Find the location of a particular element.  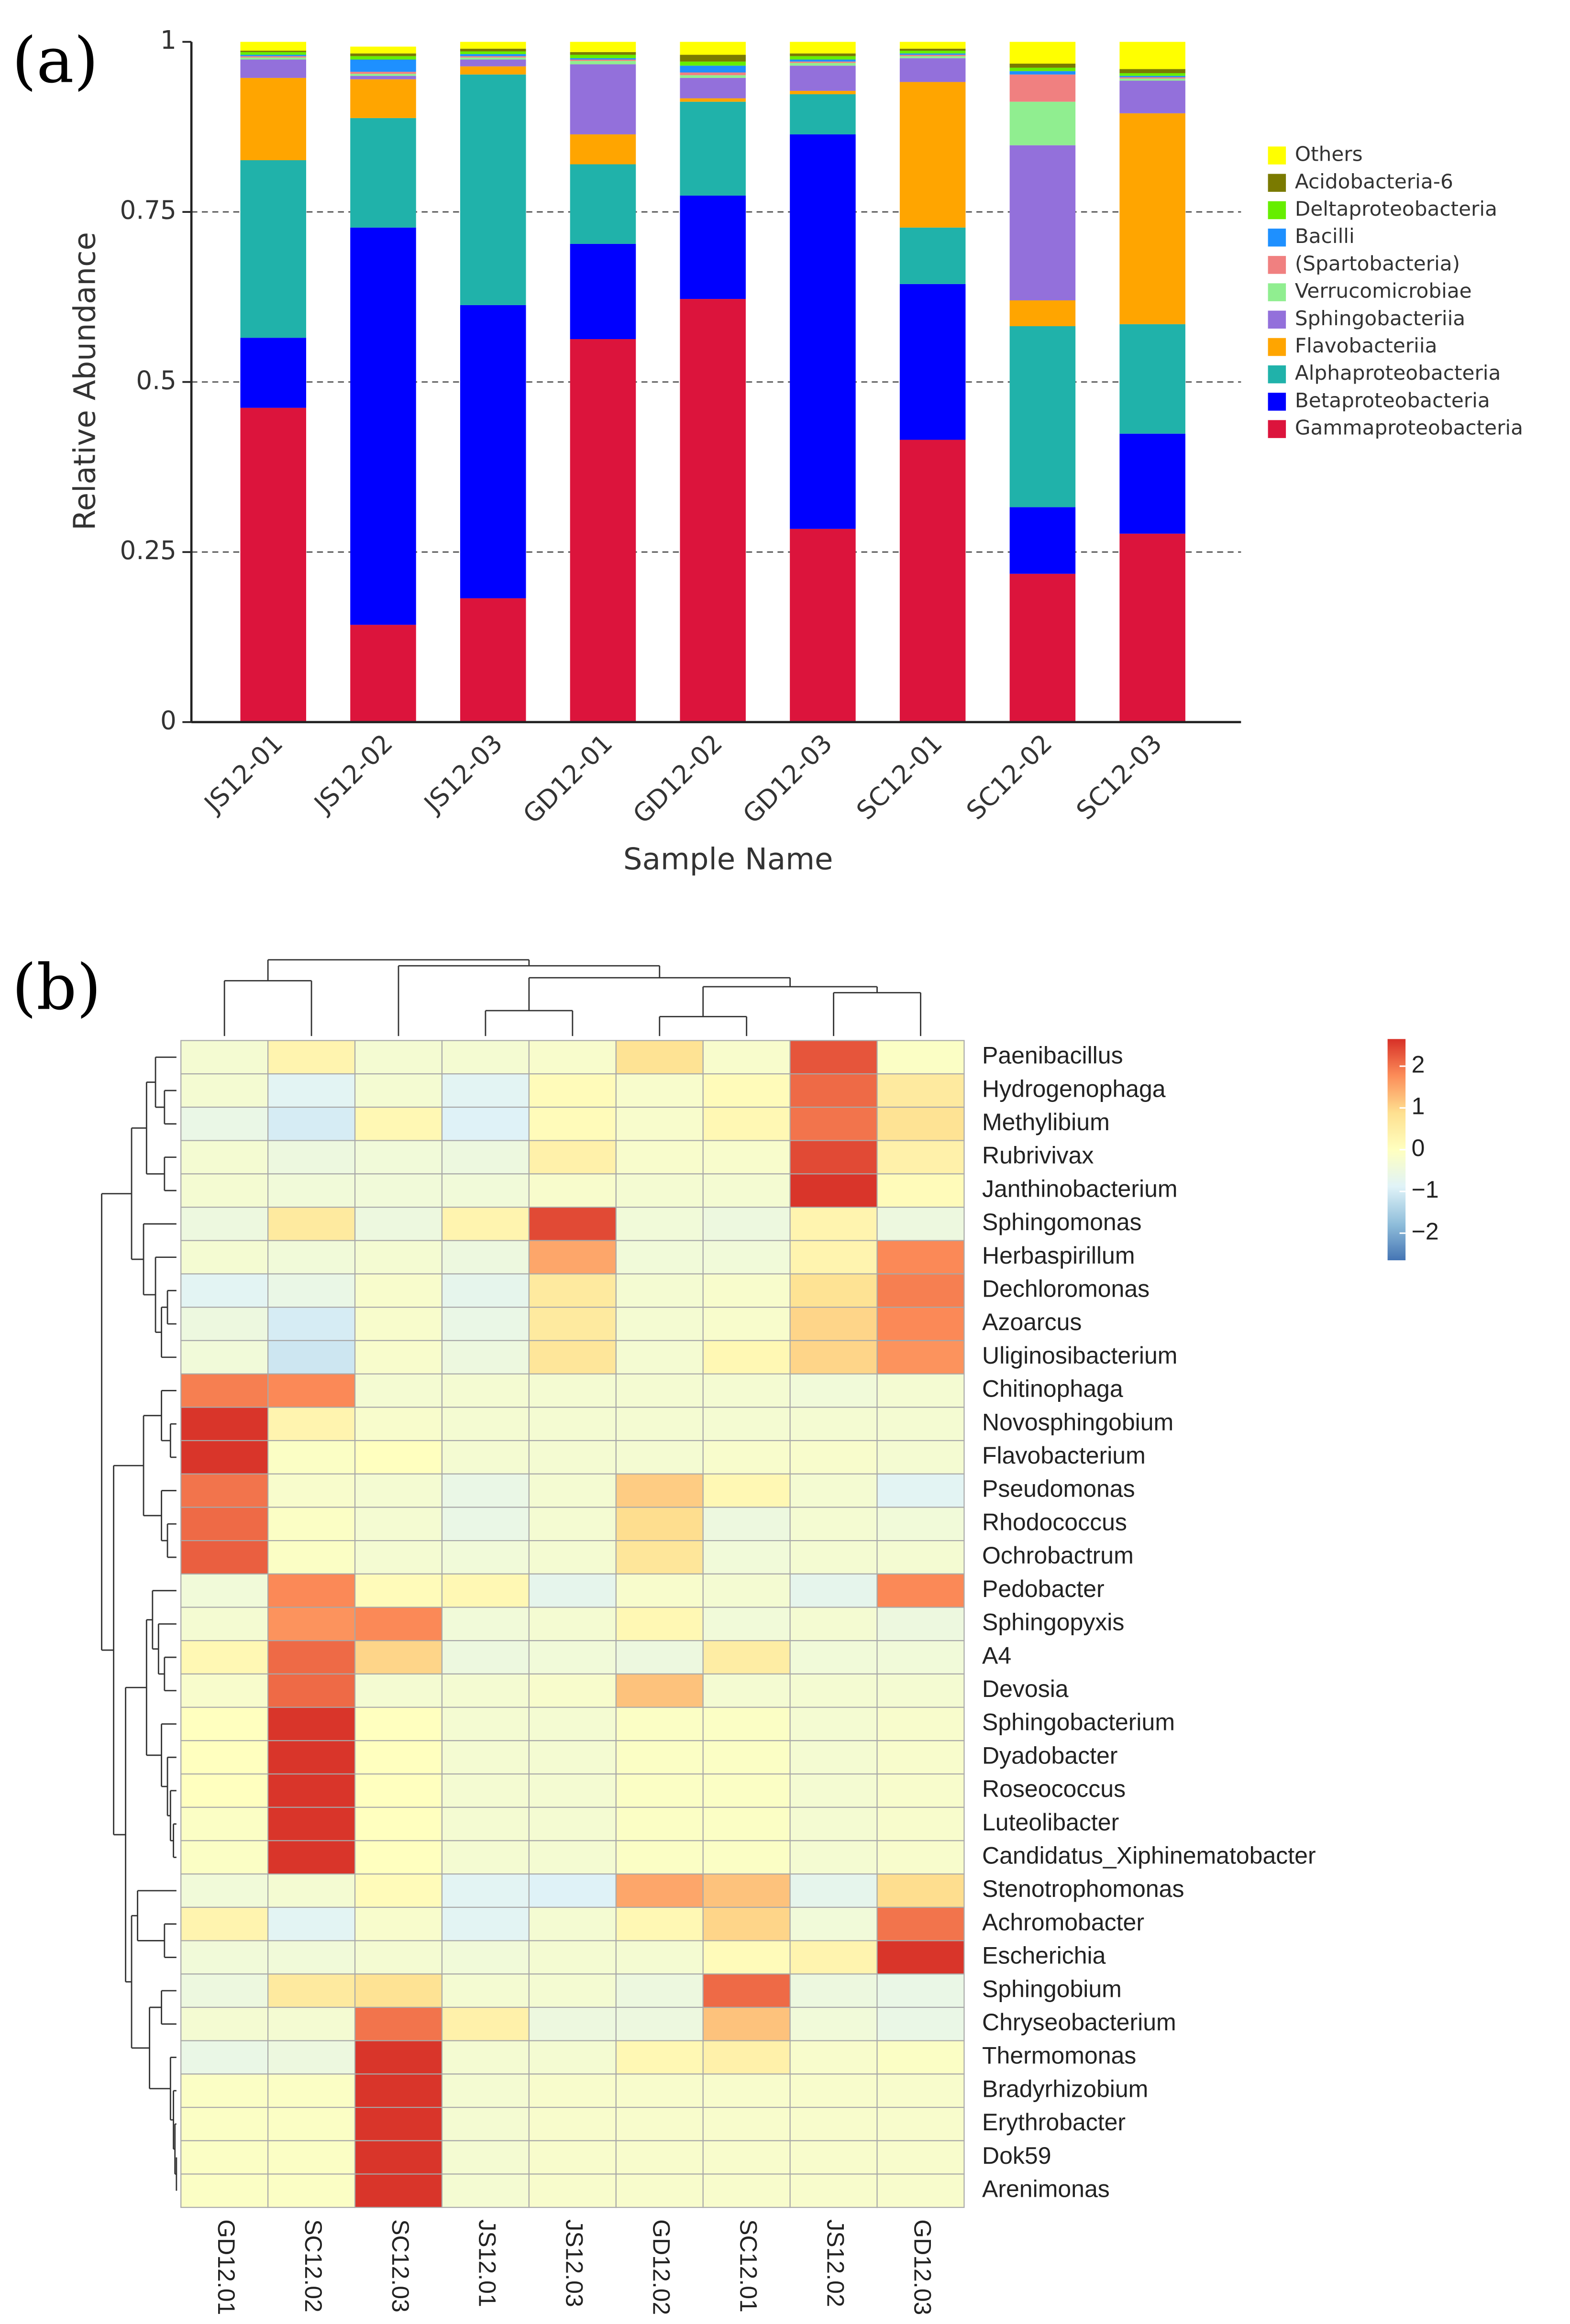

y-tick-label: 0.5 is located at coordinates (156, 380).